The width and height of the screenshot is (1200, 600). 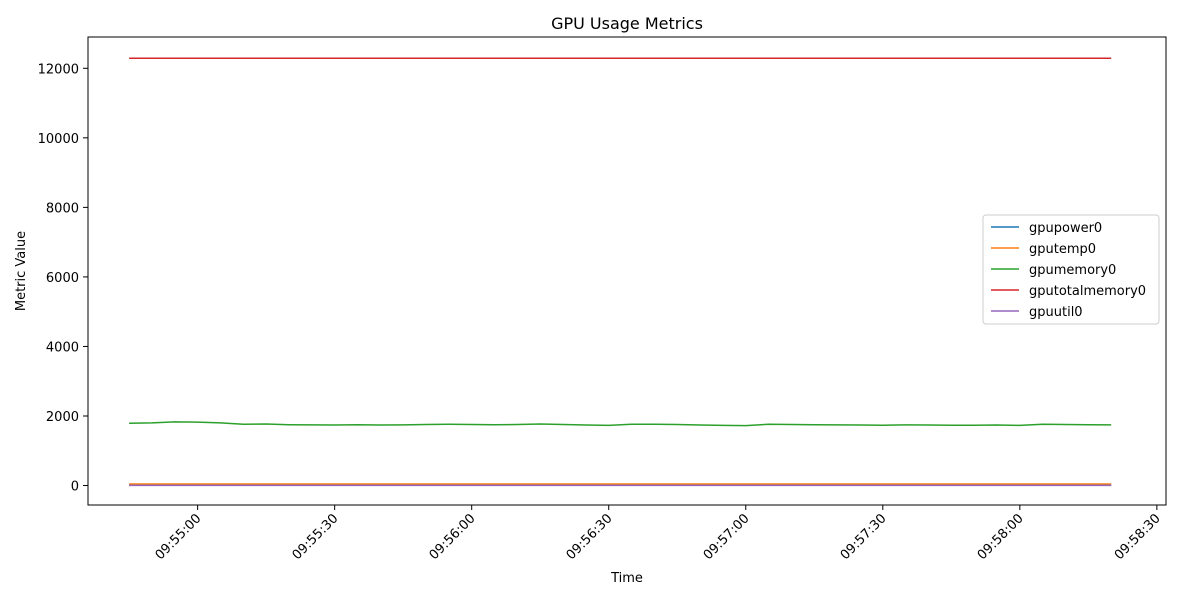 I want to click on legend-label-gpupower0: gpupower0, so click(x=1065, y=228).